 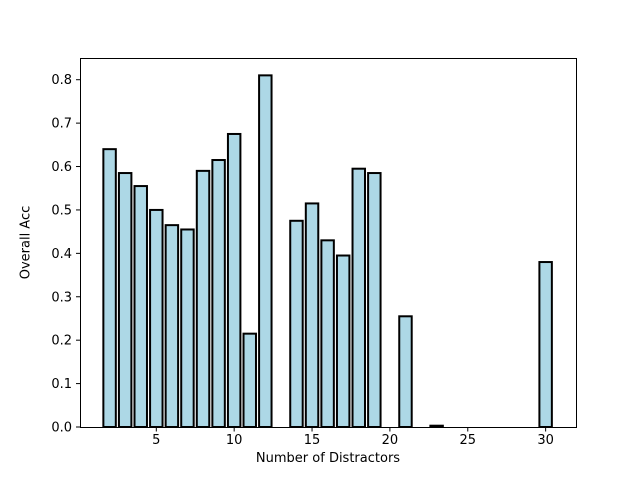 What do you see at coordinates (328, 458) in the screenshot?
I see `x-axis-label: Number of Distractors` at bounding box center [328, 458].